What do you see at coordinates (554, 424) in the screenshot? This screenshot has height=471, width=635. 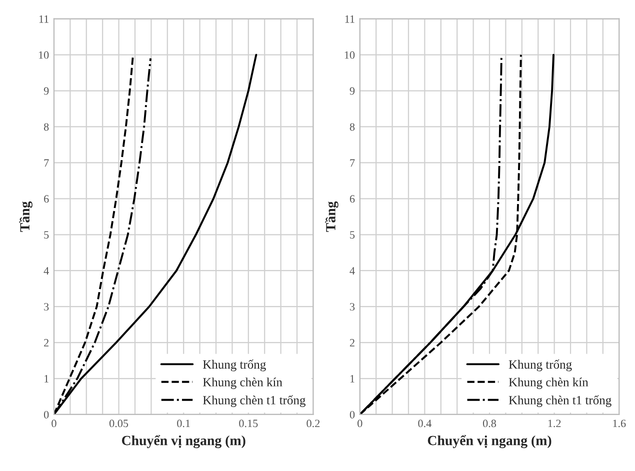 I see `x-tick-label: 1.2` at bounding box center [554, 424].